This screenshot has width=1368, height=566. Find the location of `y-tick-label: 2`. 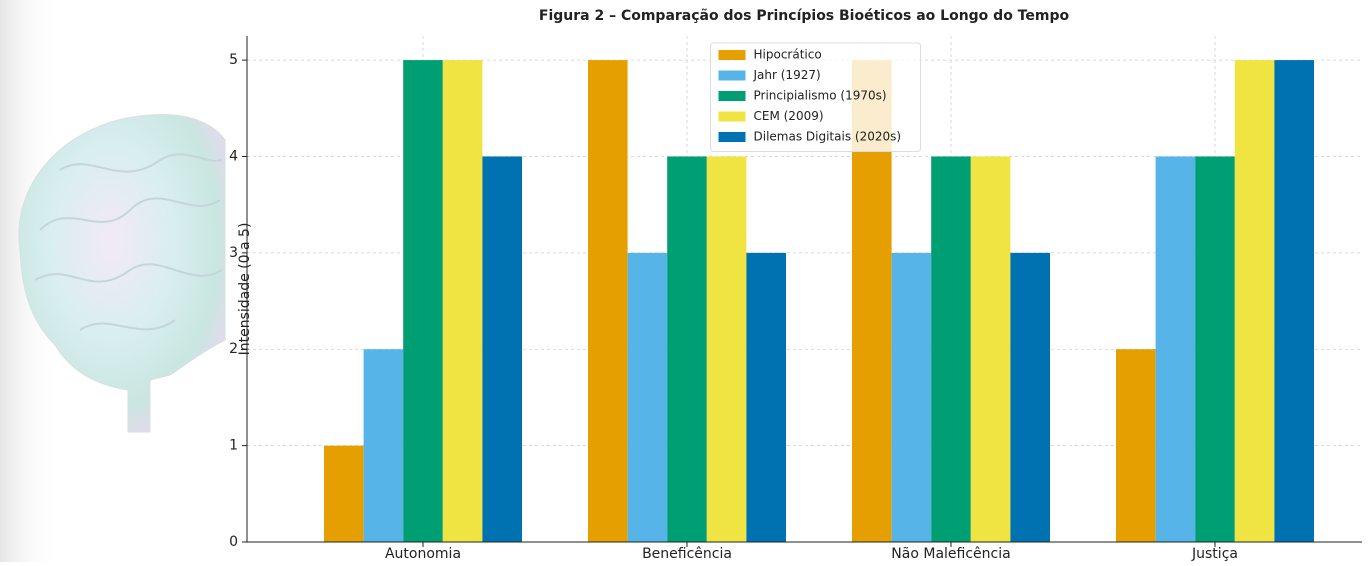

y-tick-label: 2 is located at coordinates (233, 349).